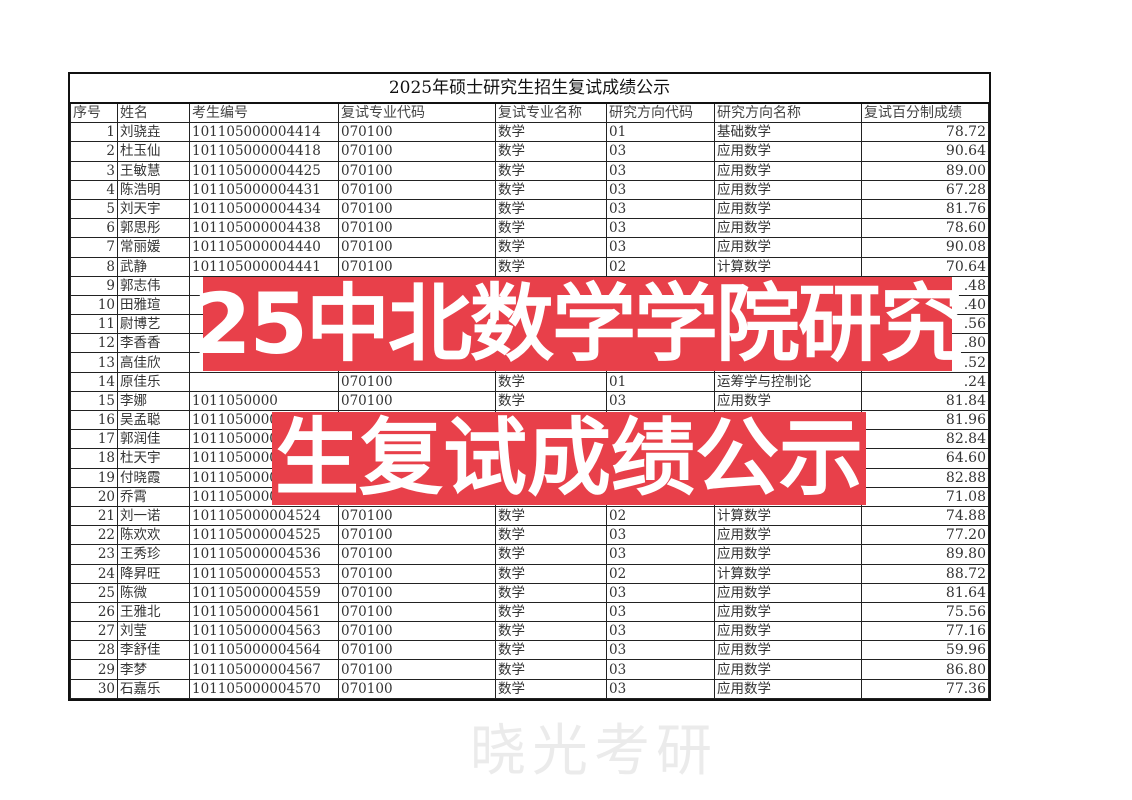 This screenshot has height=800, width=1132. I want to click on row-number-cell: 8, so click(94, 266).